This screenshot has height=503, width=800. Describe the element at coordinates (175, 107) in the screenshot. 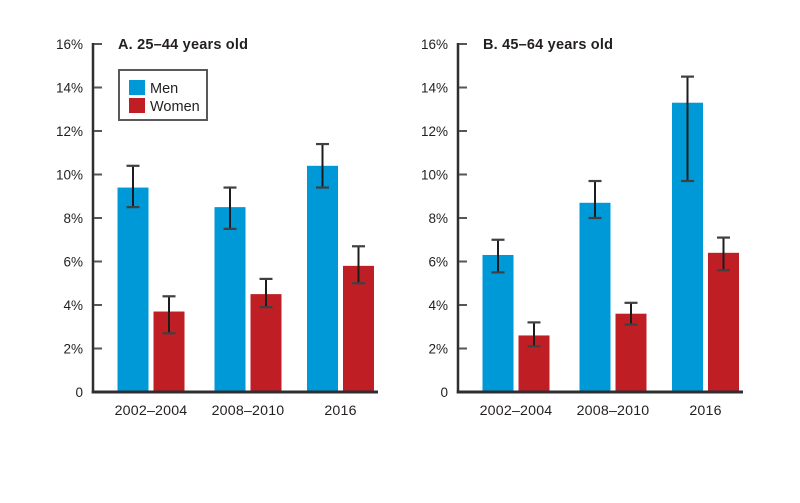

I see `legend-label-women: Women` at that location.